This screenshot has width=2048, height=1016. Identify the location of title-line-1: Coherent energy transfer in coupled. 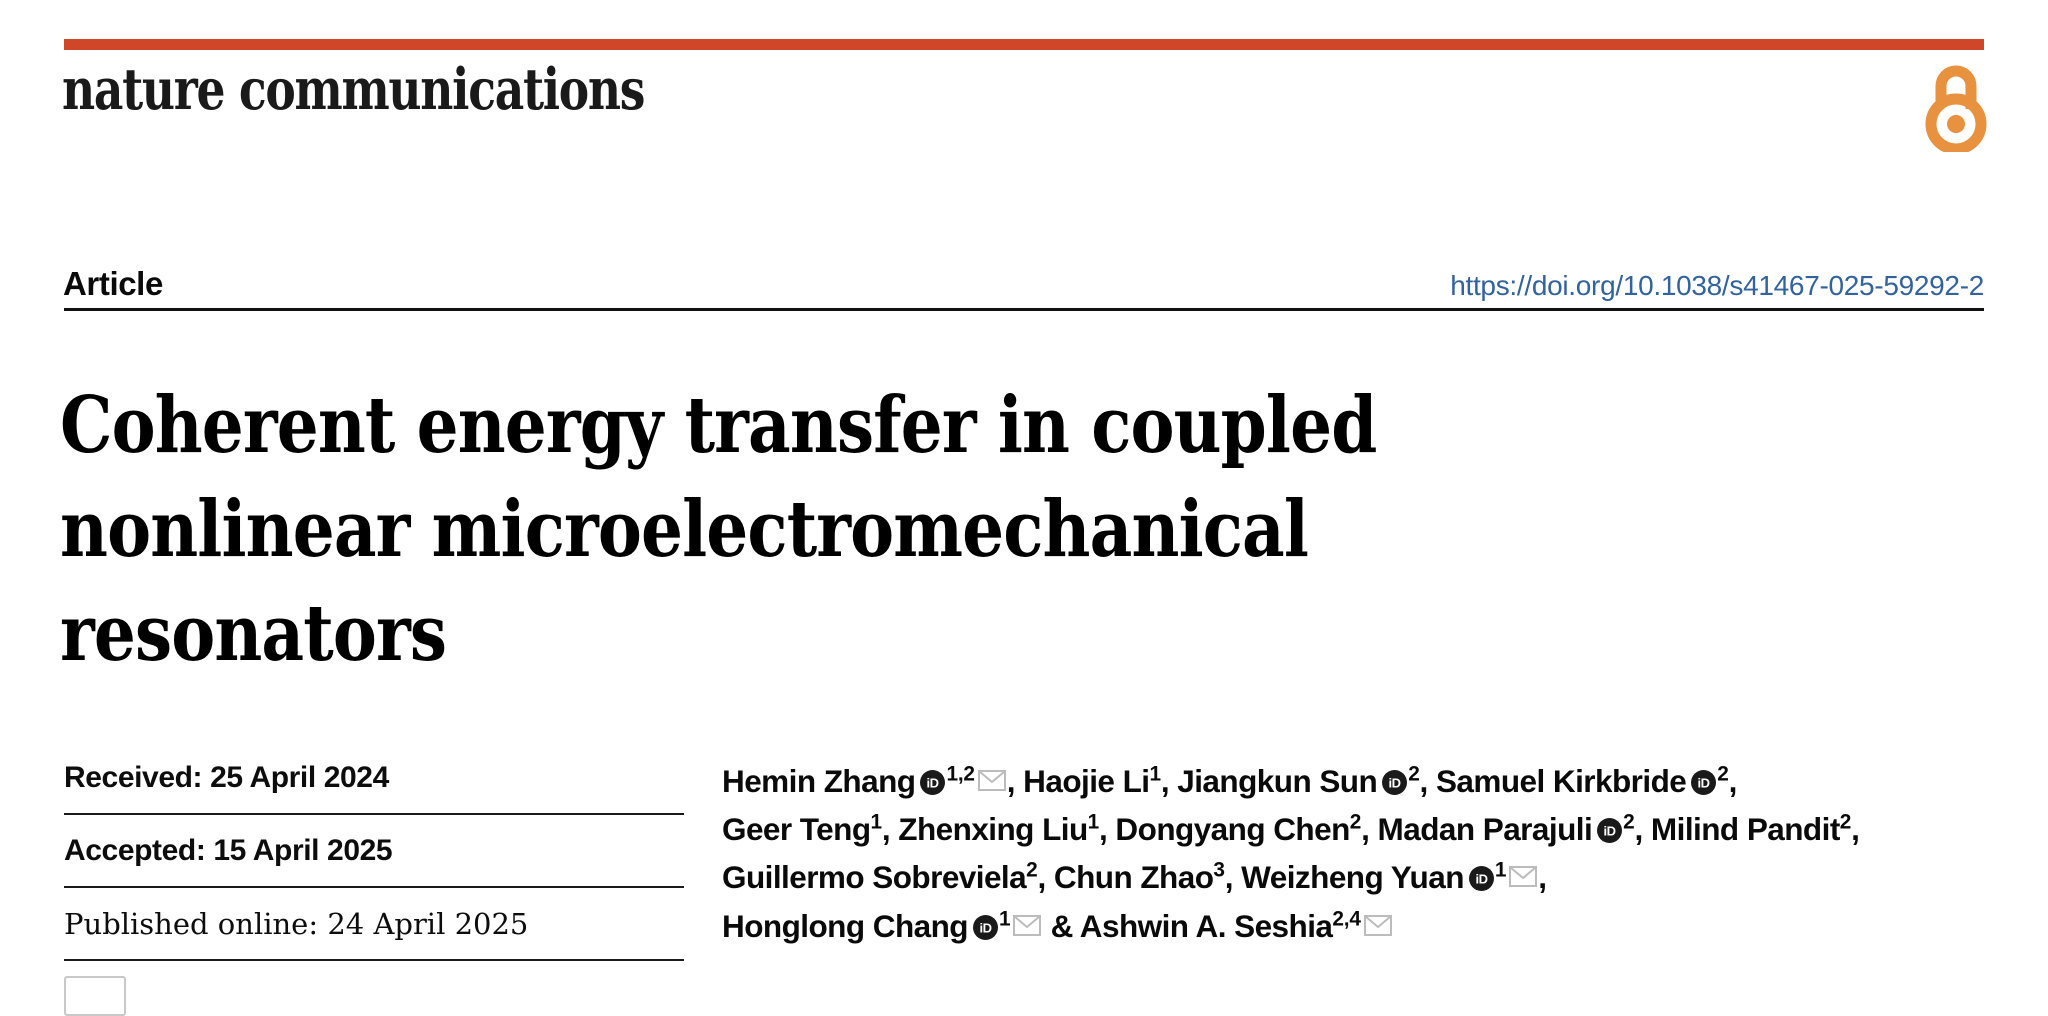
(718, 426).